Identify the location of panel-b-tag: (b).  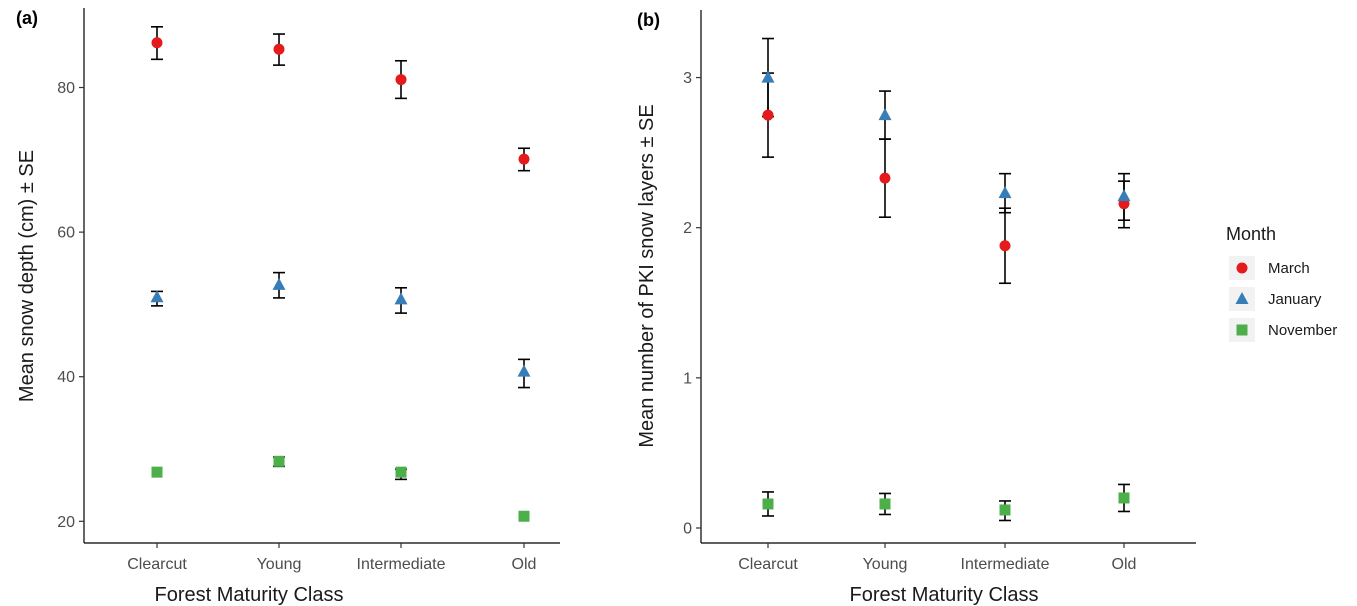
(648, 20).